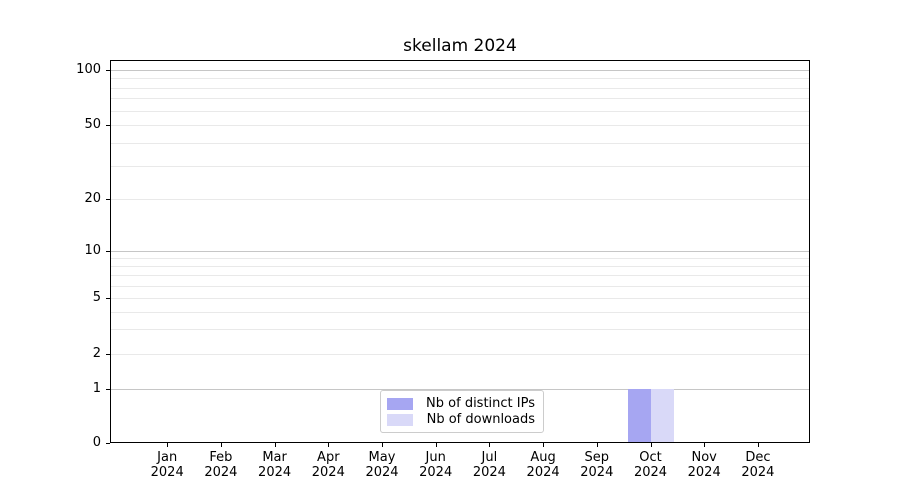 The height and width of the screenshot is (500, 900). What do you see at coordinates (96, 353) in the screenshot?
I see `y-tick-label: 2` at bounding box center [96, 353].